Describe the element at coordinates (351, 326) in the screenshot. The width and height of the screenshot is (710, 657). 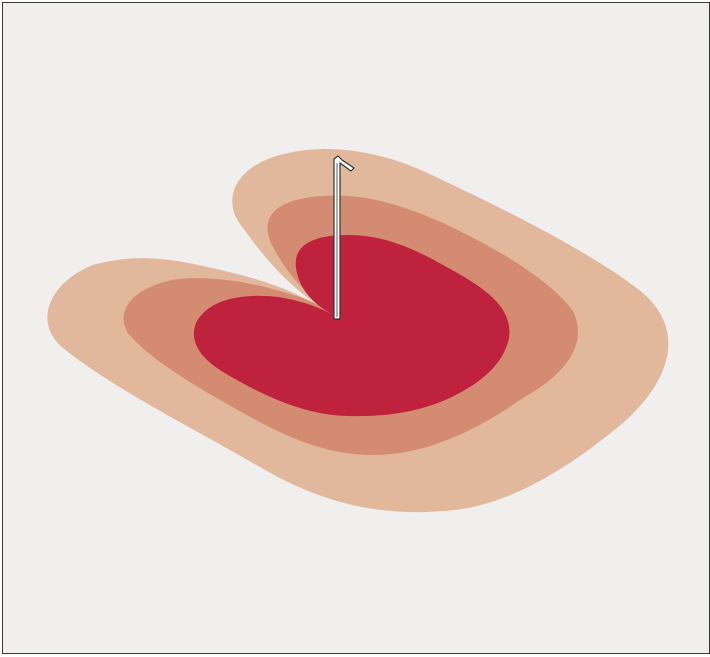
I see `zone-inner` at that location.